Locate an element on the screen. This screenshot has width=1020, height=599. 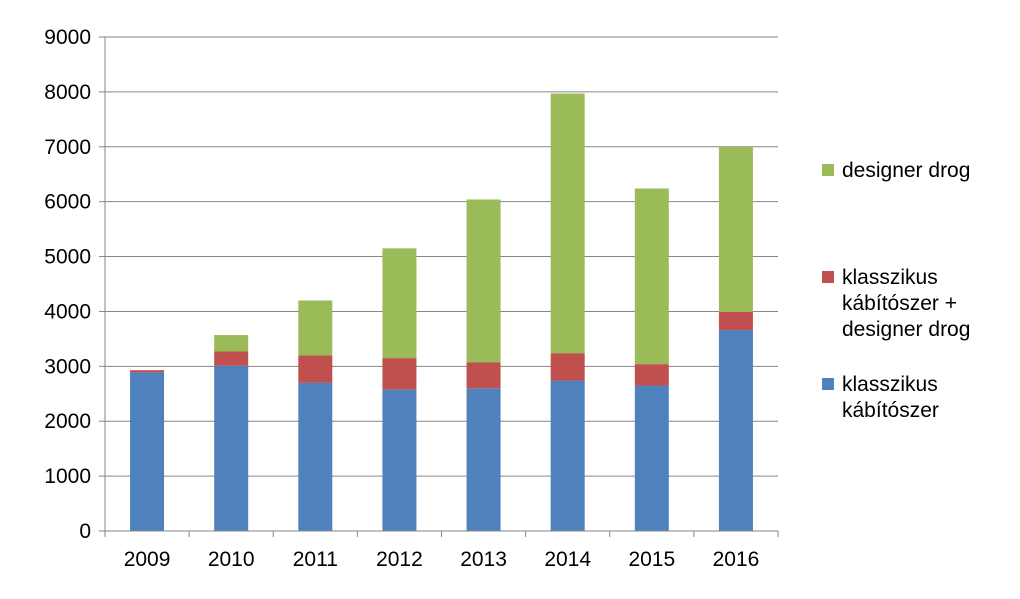
y-axis-tick-labels: 0 1000 2000 3000 4000 5000 6000 7000 8000 9000 is located at coordinates (67, 284).